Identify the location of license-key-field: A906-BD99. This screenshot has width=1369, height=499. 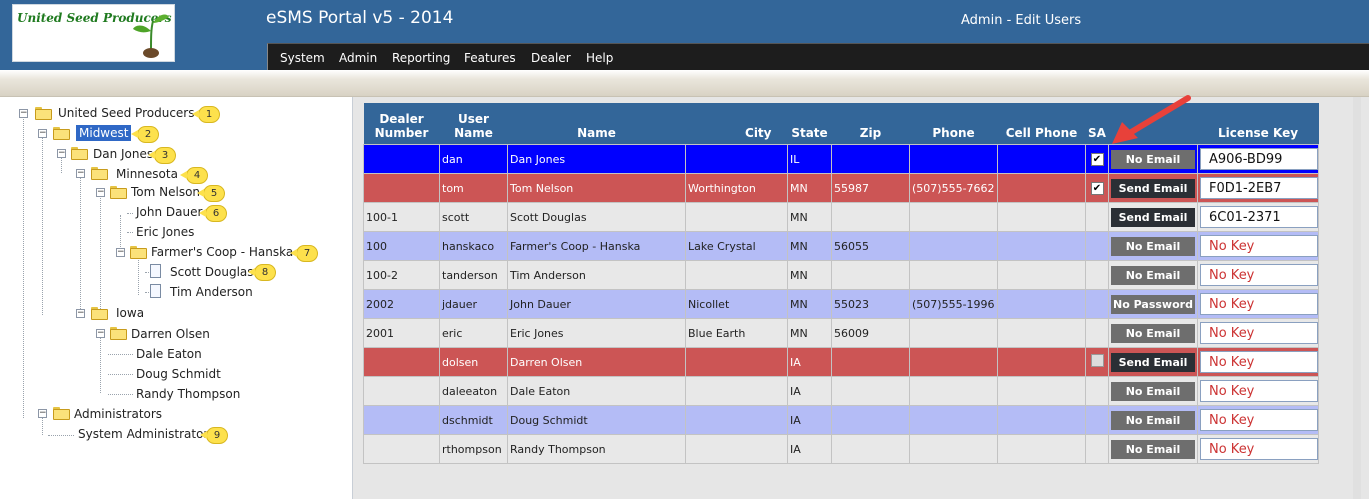
(1259, 159).